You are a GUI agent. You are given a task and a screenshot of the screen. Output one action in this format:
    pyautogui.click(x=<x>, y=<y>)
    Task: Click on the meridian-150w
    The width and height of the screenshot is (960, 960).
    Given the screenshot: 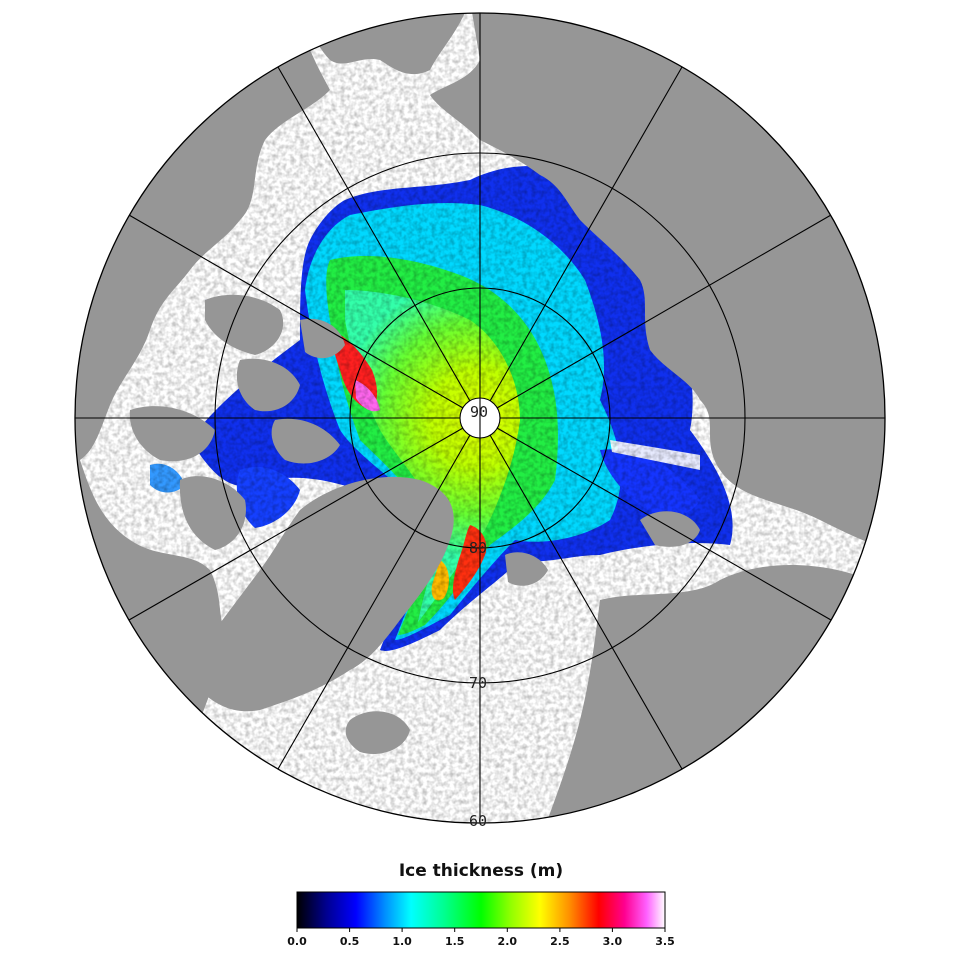 What is the action you would take?
    pyautogui.click(x=374, y=234)
    